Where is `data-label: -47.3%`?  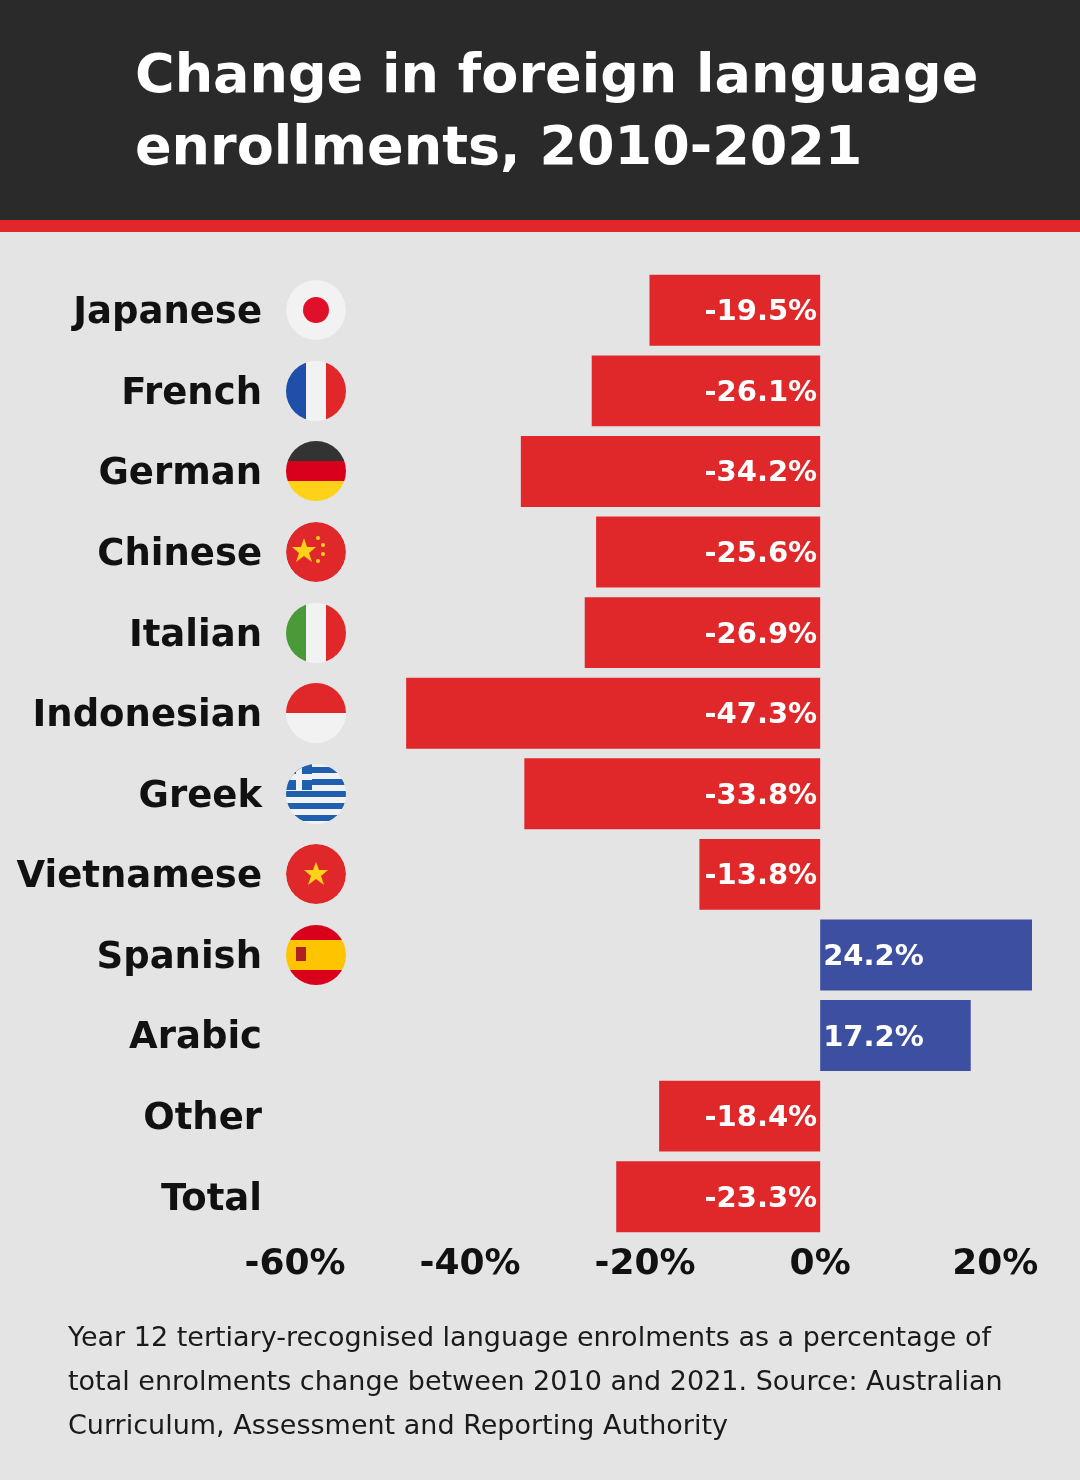
data-label: -47.3% is located at coordinates (761, 713).